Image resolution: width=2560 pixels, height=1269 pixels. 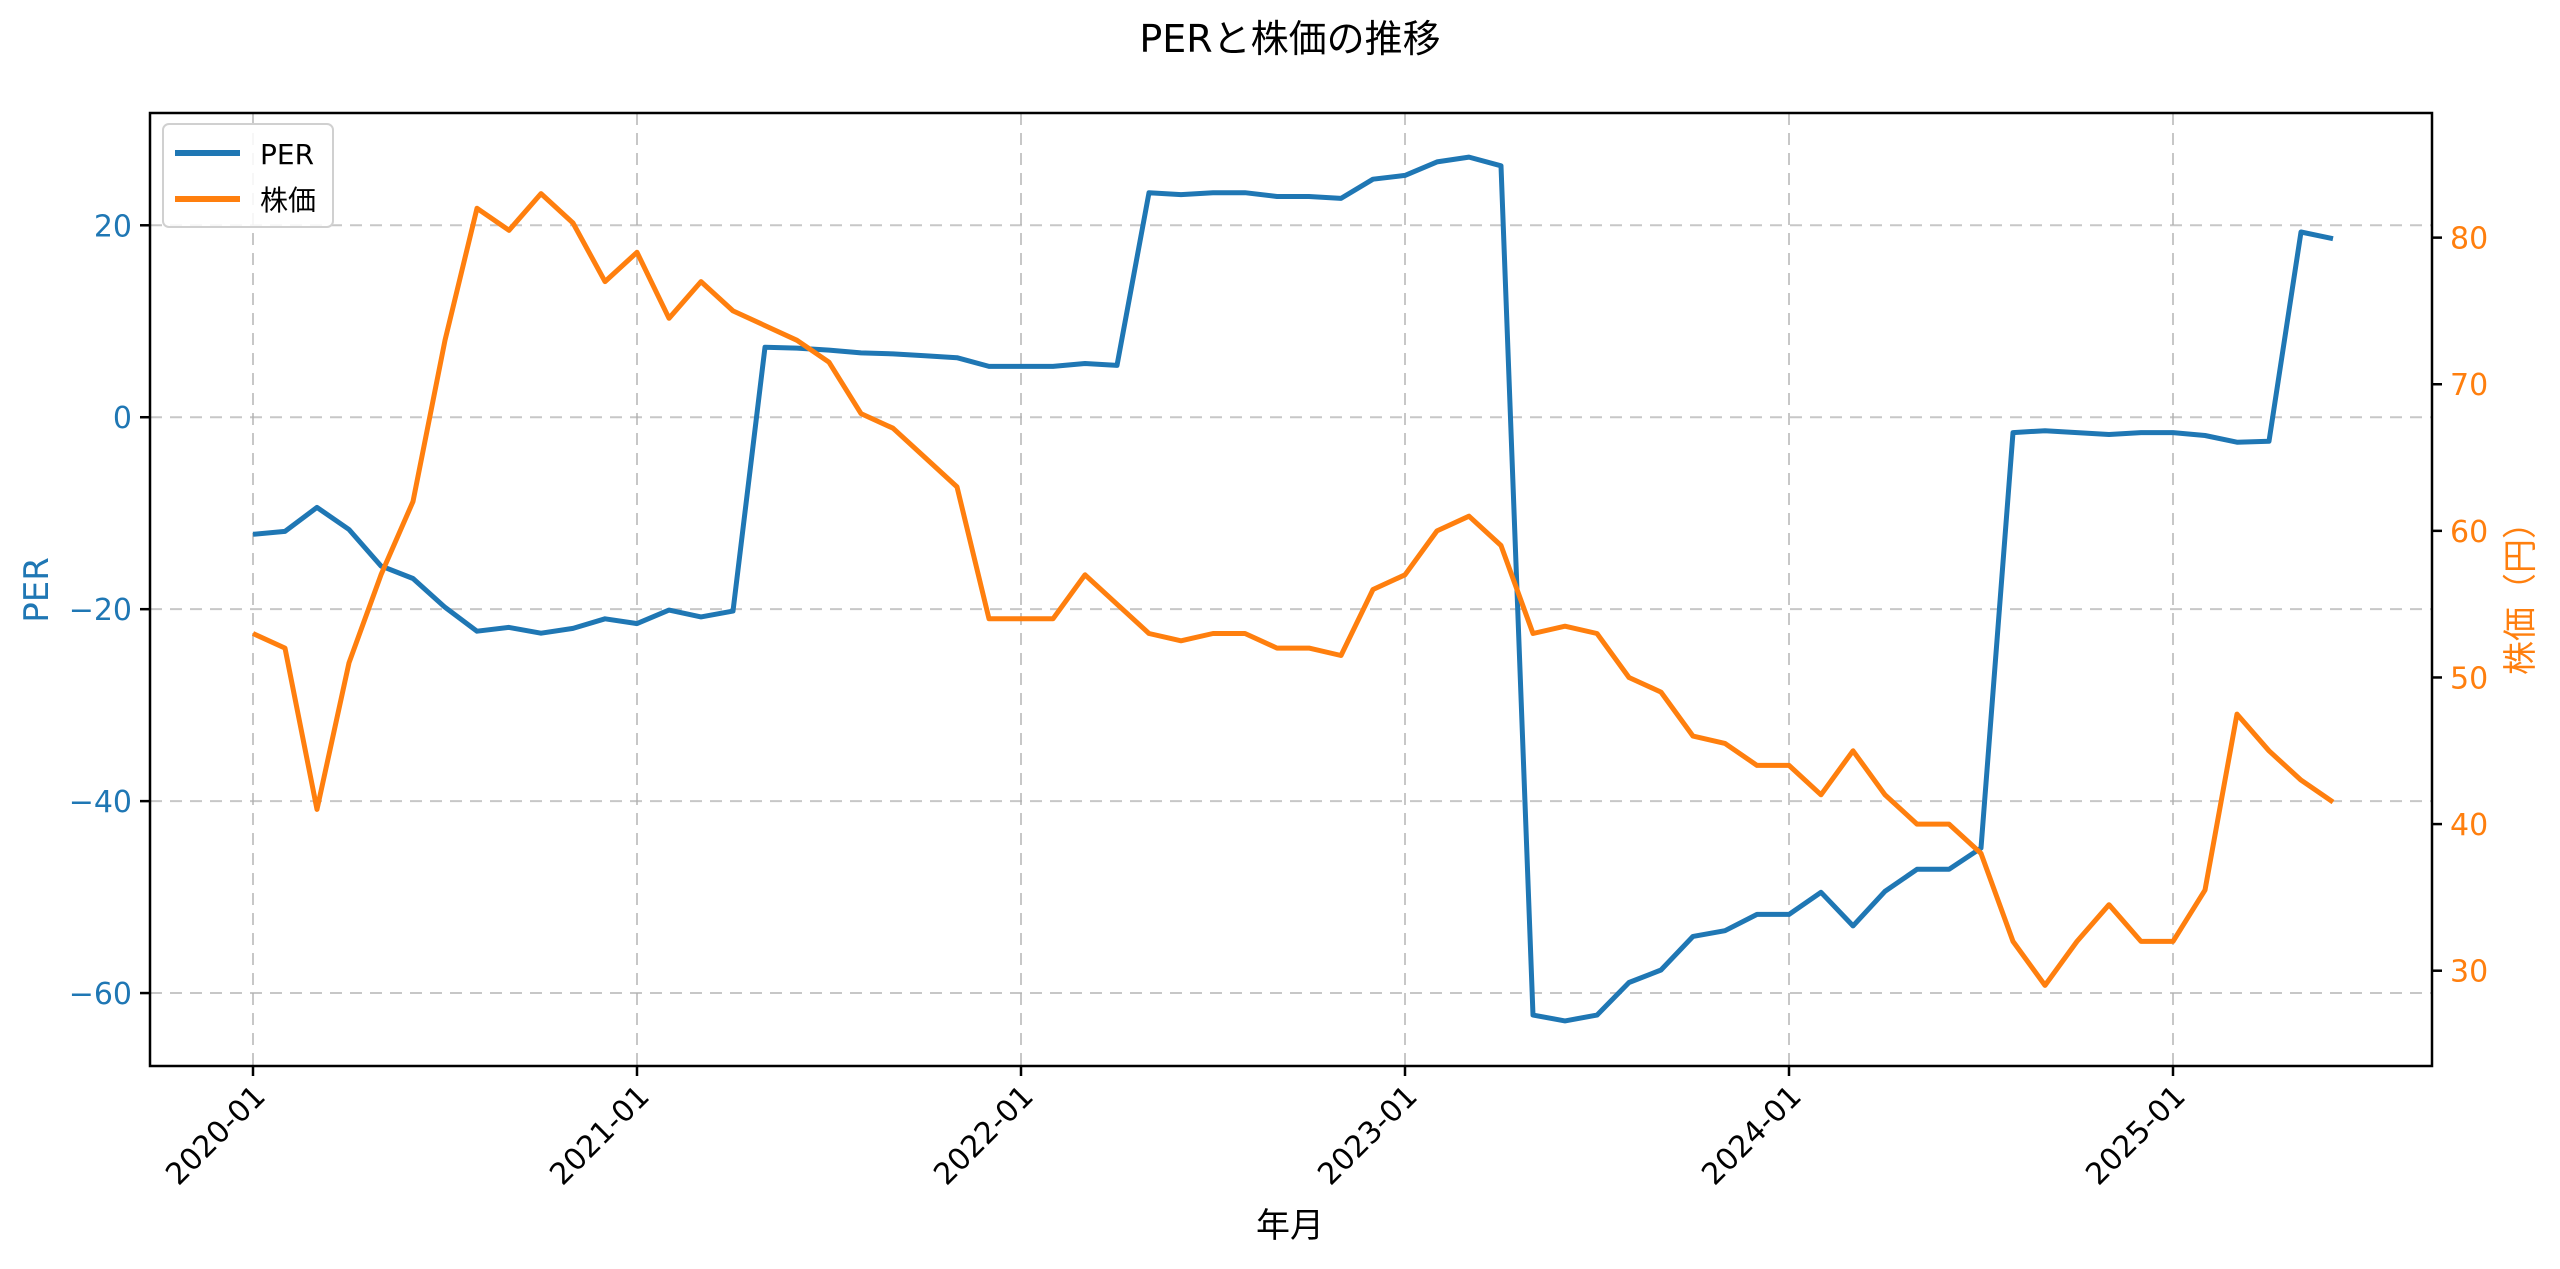 I want to click on y-right-tick-label: 30, so click(x=2469, y=972).